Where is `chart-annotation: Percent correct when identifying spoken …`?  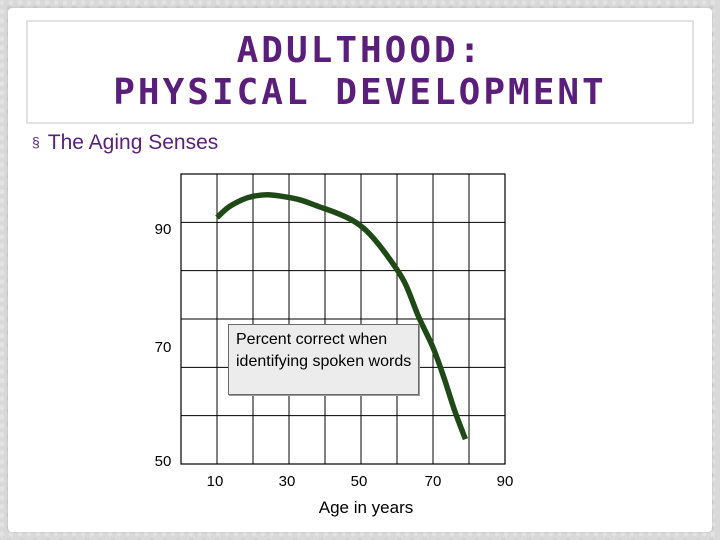
chart-annotation: Percent correct when identifying spoken … is located at coordinates (323, 359).